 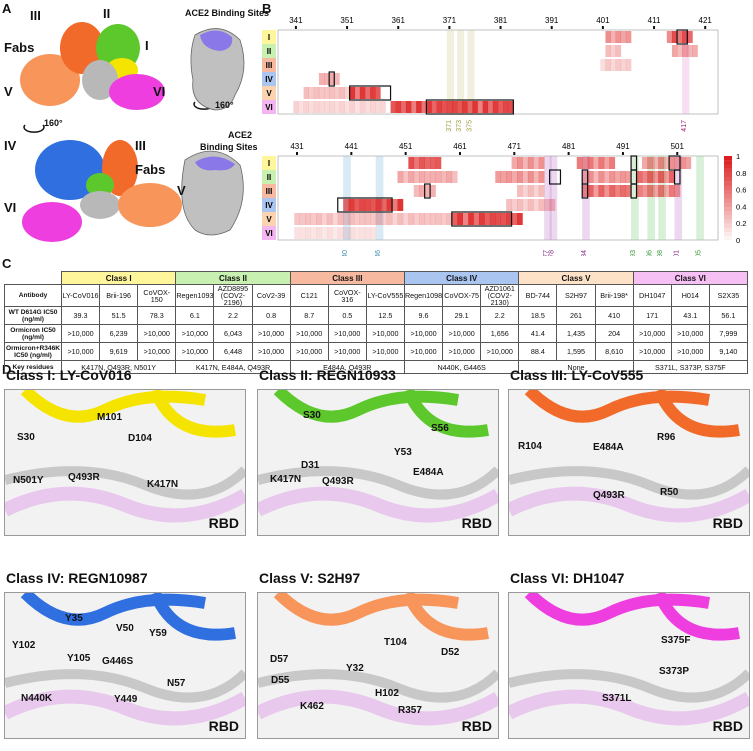 I want to click on antibody-cell-14: Brii-198*, so click(x=614, y=295).